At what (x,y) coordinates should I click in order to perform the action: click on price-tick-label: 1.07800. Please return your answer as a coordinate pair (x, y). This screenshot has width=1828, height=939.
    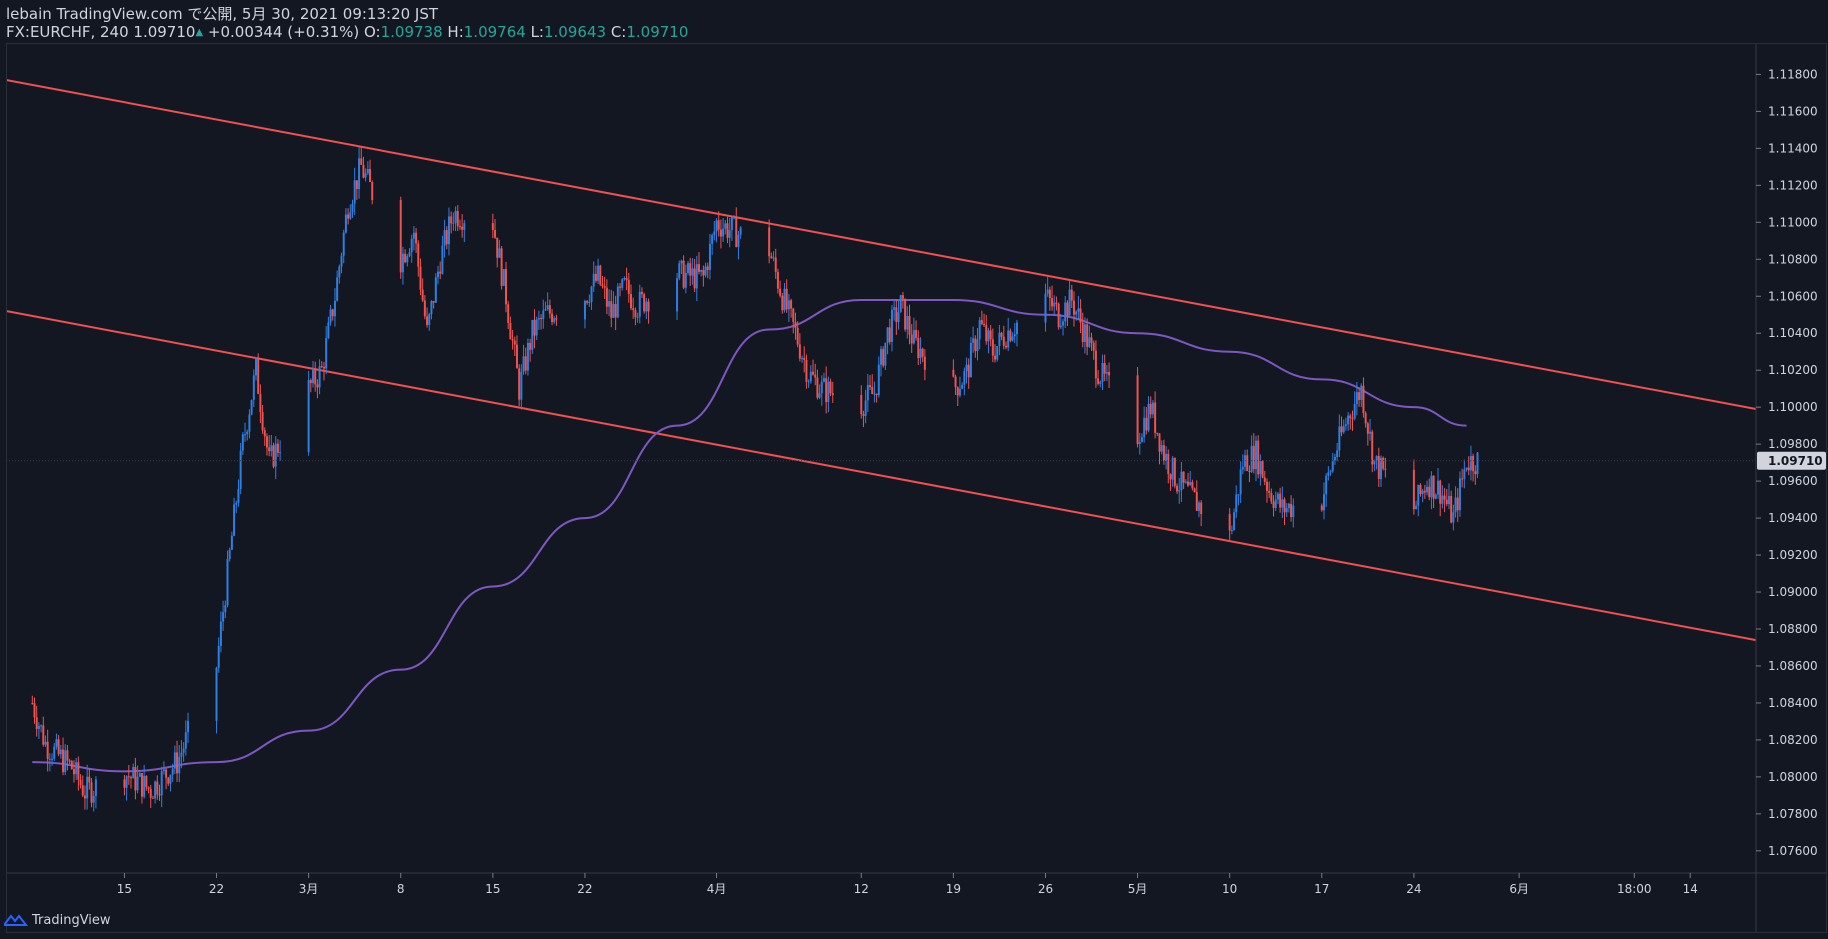
    Looking at the image, I should click on (1793, 814).